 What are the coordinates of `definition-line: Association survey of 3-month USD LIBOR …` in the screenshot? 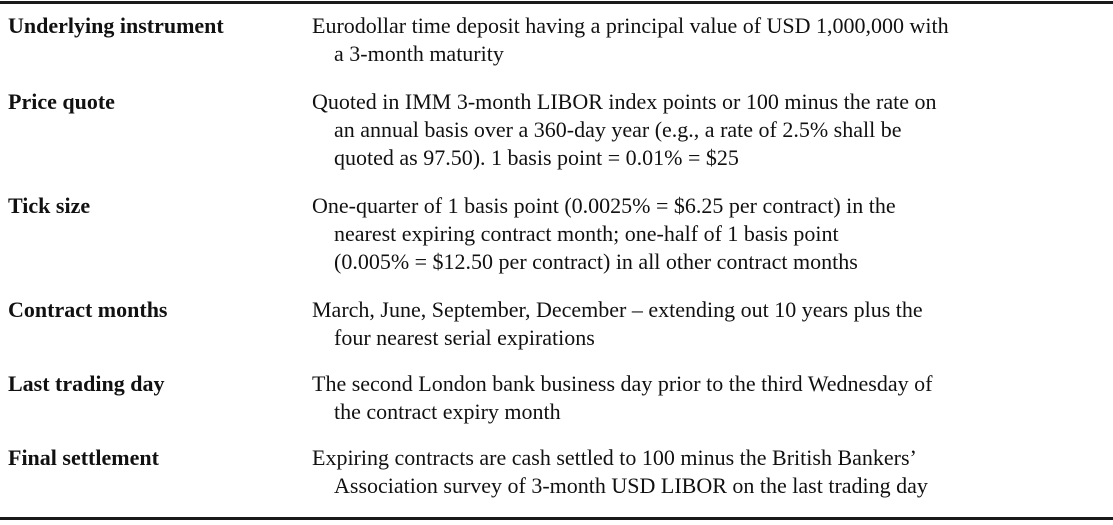 It's located at (631, 485).